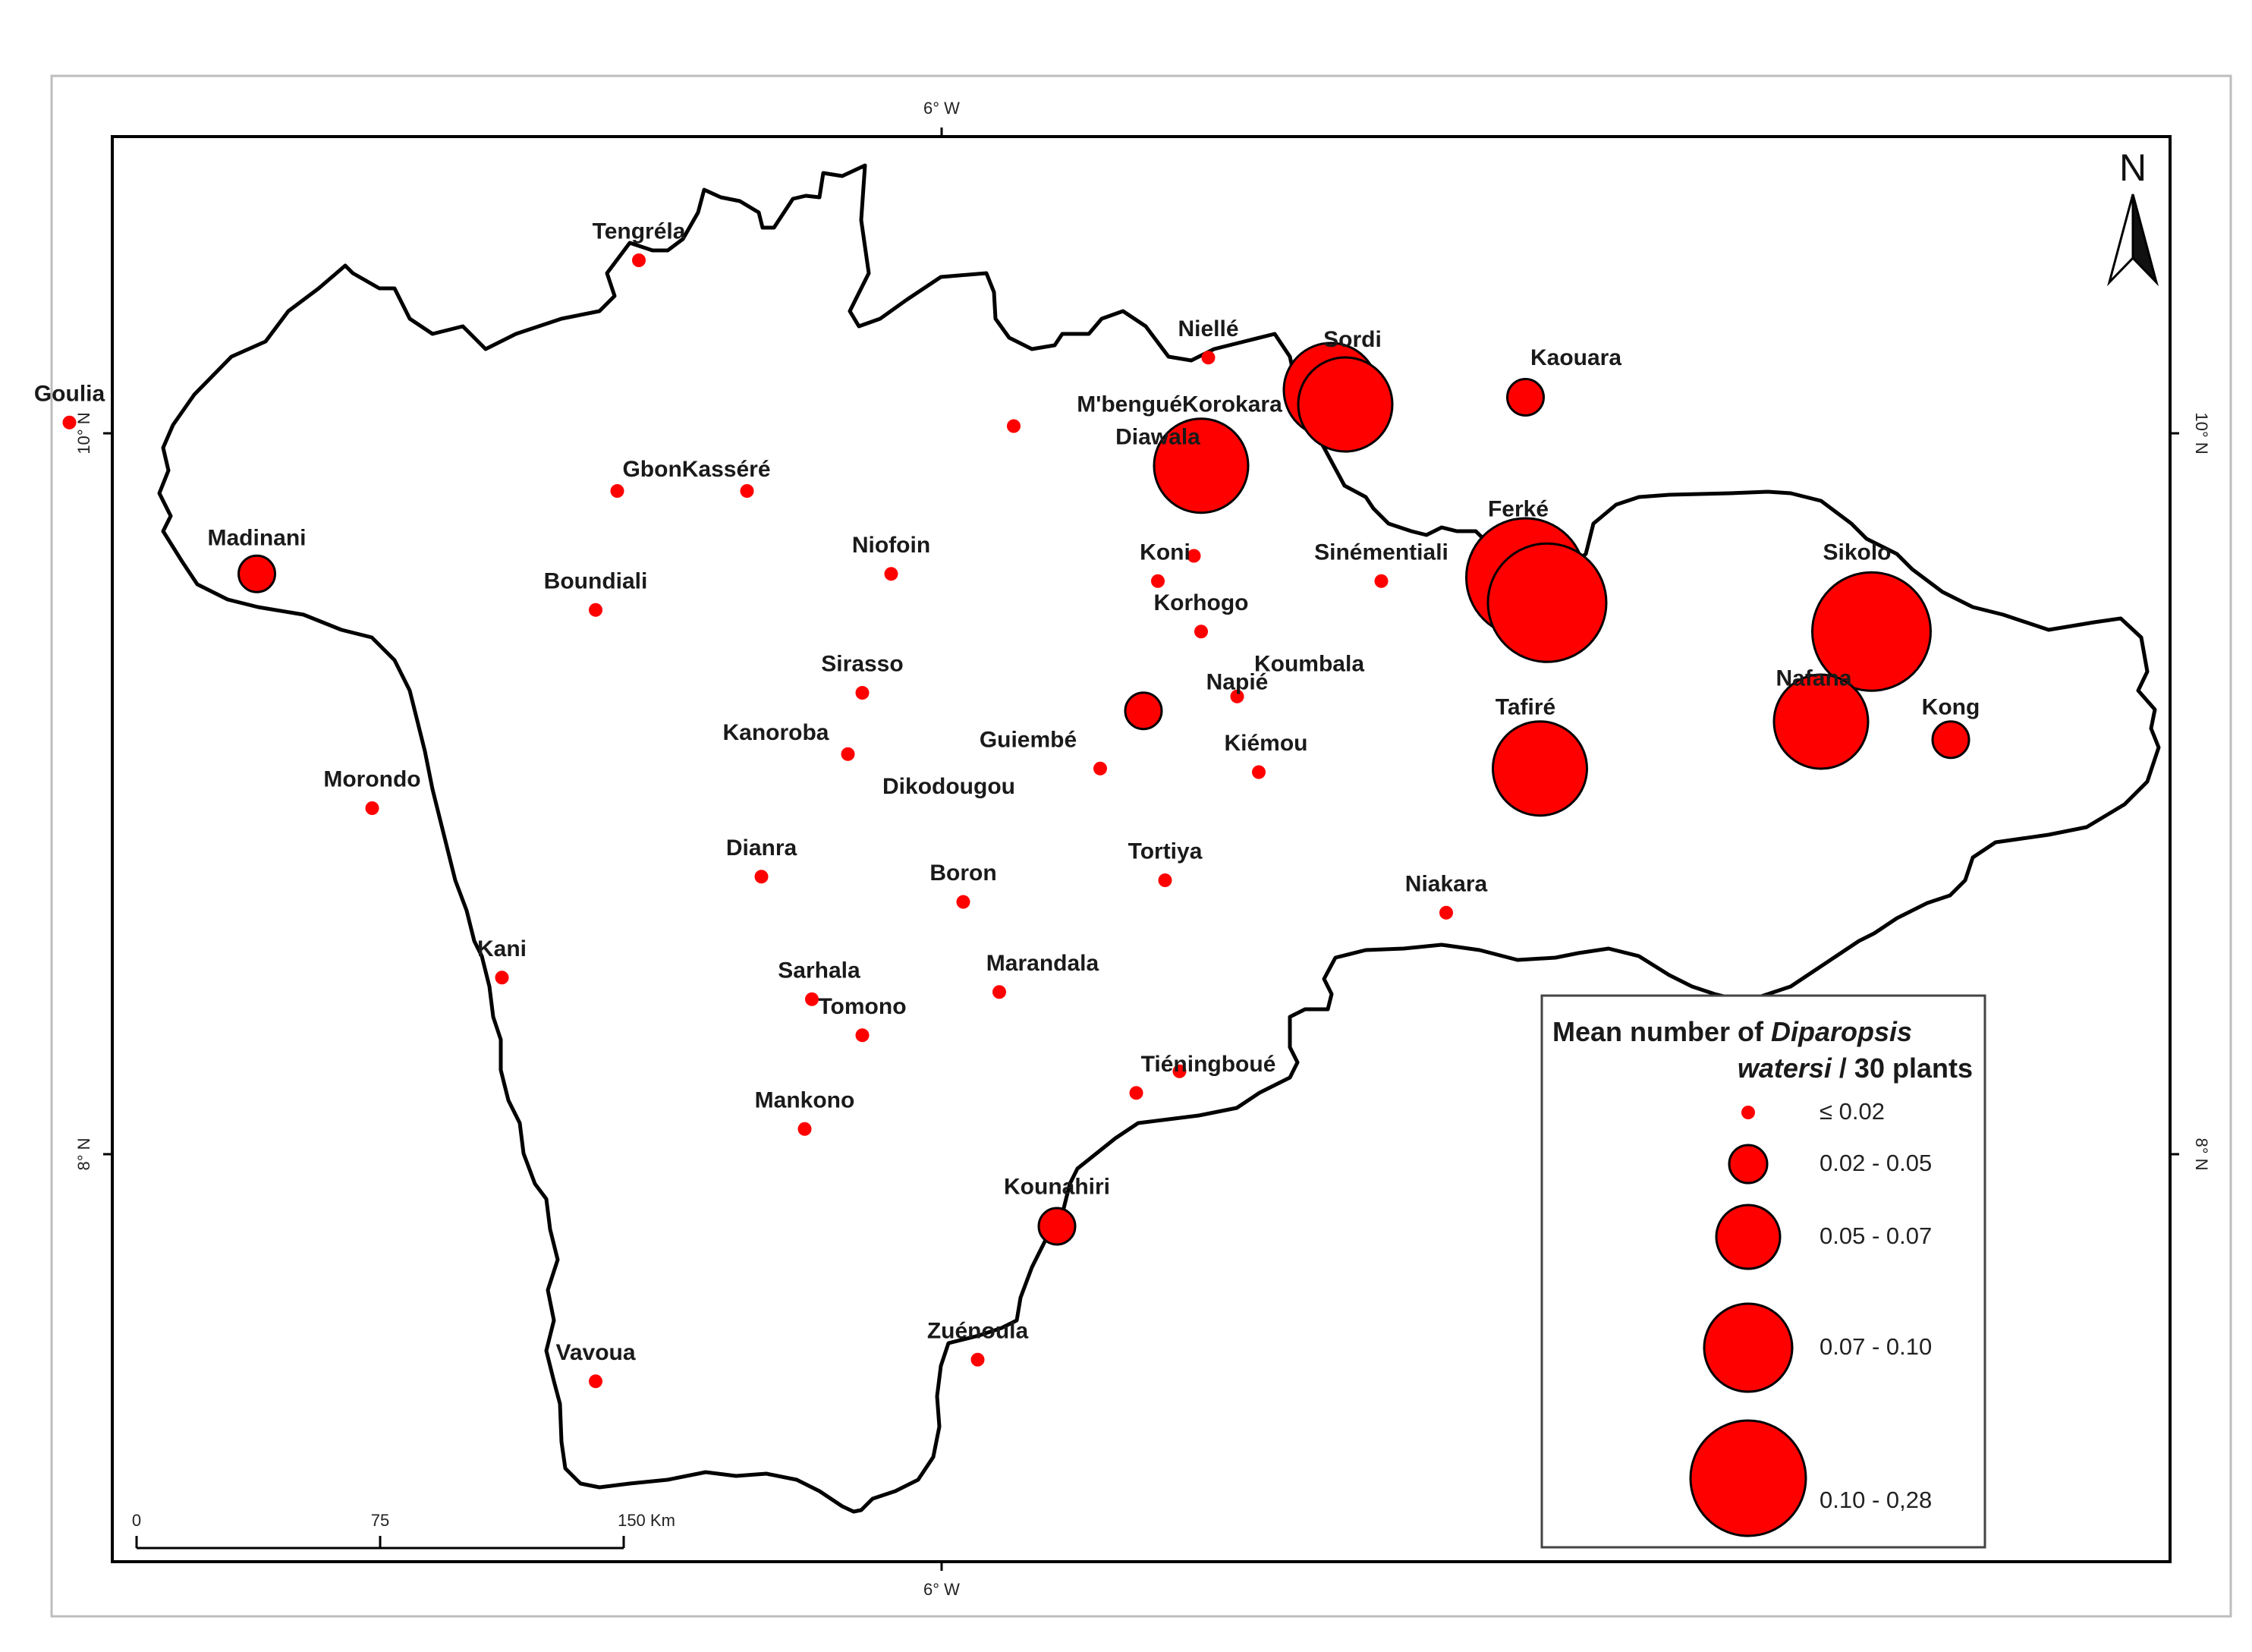 The height and width of the screenshot is (1652, 2252). What do you see at coordinates (1876, 1500) in the screenshot?
I see `legend-label-4: 0.10 - 0,28` at bounding box center [1876, 1500].